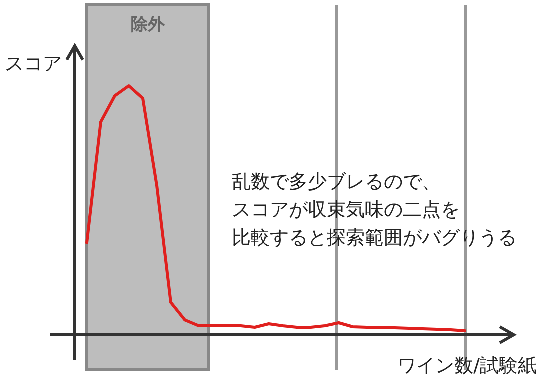  What do you see at coordinates (467, 366) in the screenshot?
I see `x-axis-title: ワイン数/試験紙` at bounding box center [467, 366].